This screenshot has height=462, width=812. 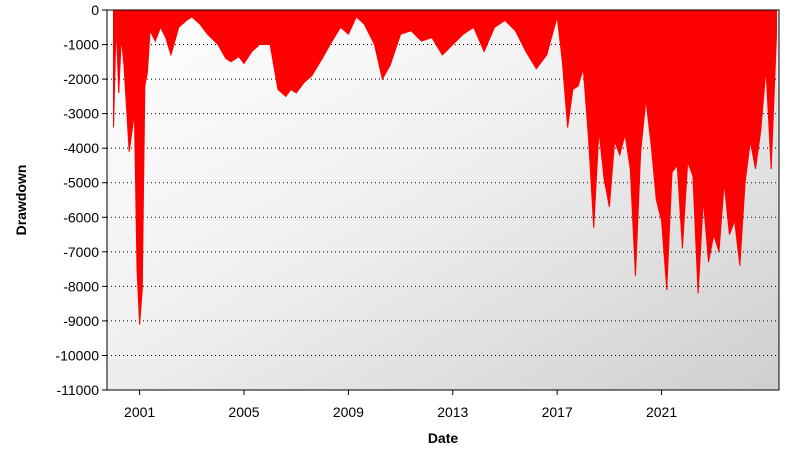 I want to click on x-tick-label: 2013, so click(x=452, y=412).